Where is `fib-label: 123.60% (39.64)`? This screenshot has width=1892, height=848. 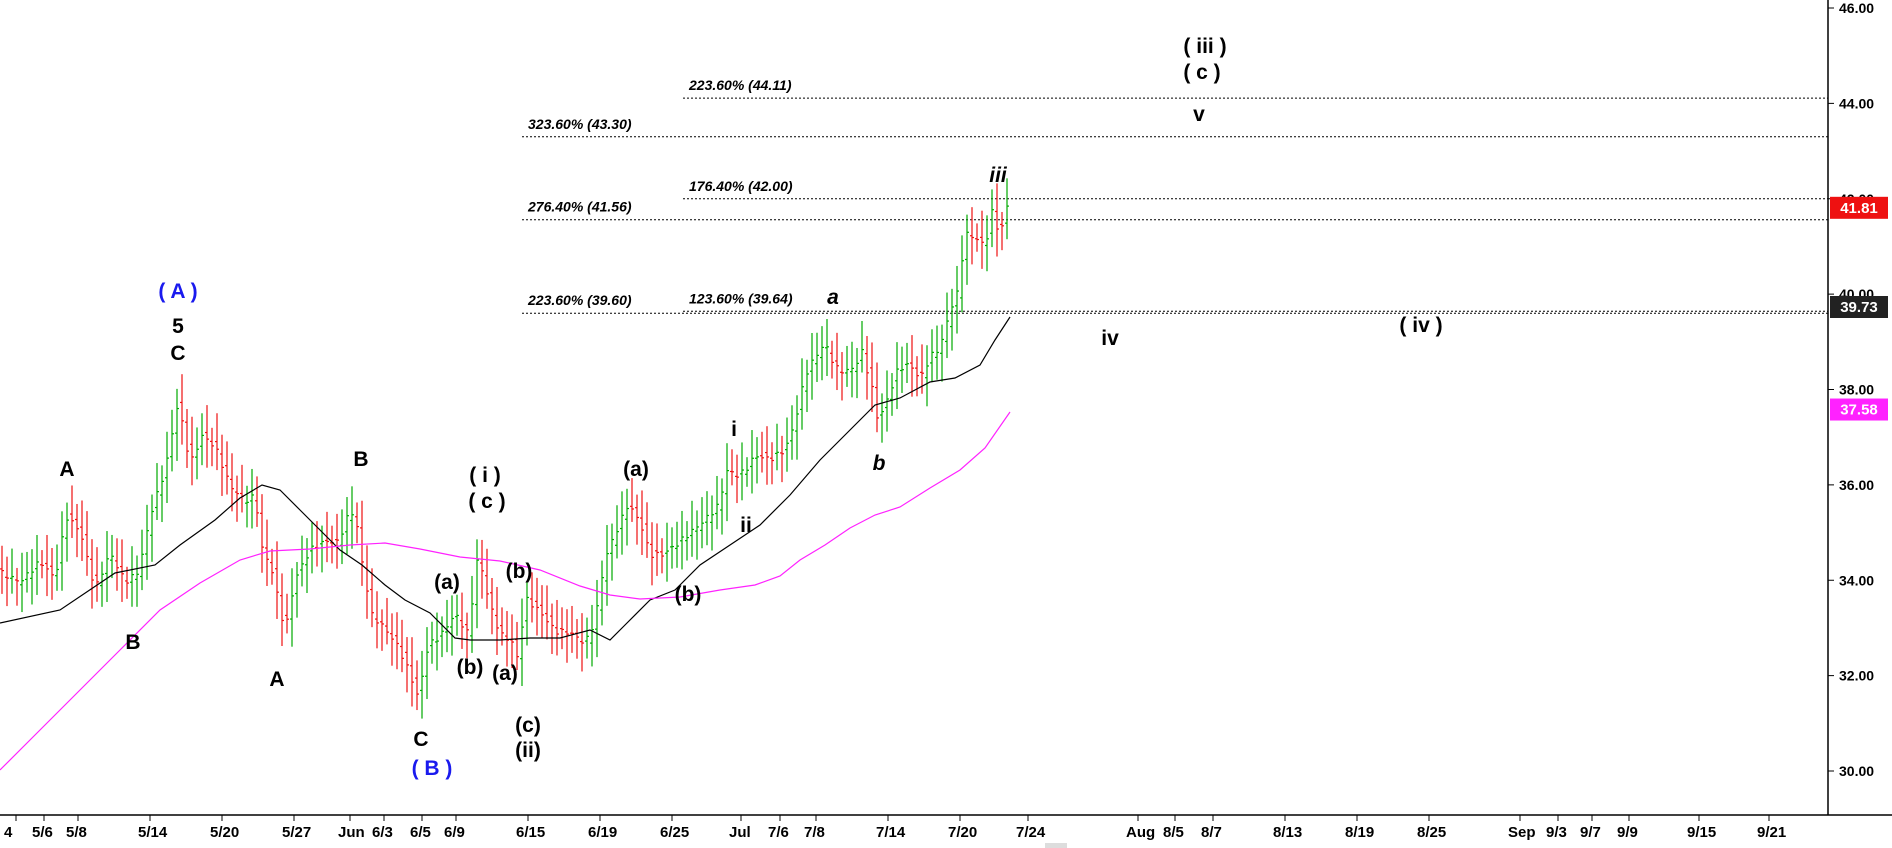
fib-label: 123.60% (39.64) is located at coordinates (741, 298).